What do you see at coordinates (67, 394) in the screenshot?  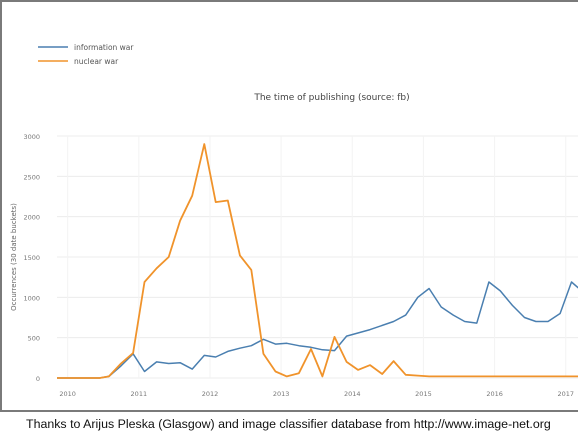 I see `x-tick-label: 2010` at bounding box center [67, 394].